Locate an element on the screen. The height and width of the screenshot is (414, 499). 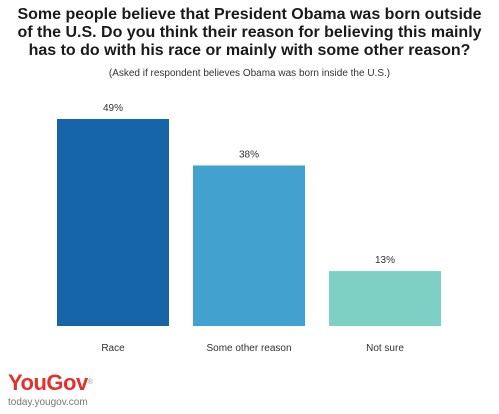
bar-some-other-reason is located at coordinates (249, 245).